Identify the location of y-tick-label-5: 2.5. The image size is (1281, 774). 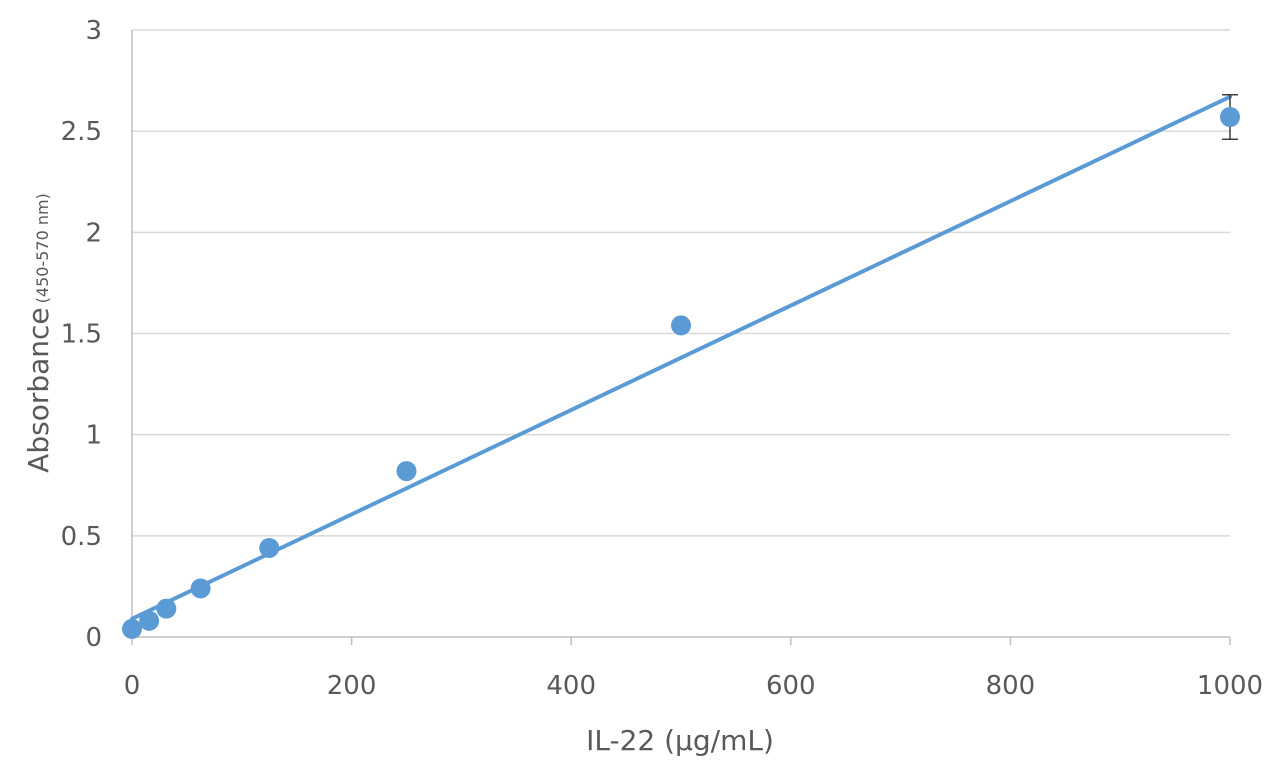
(81, 132).